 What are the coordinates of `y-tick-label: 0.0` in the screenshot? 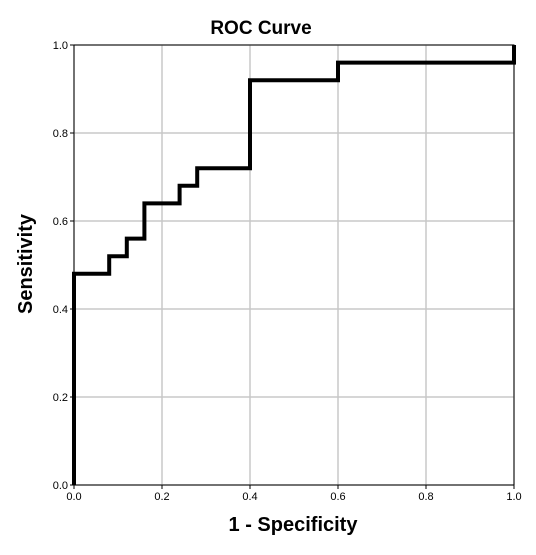 It's located at (60, 486).